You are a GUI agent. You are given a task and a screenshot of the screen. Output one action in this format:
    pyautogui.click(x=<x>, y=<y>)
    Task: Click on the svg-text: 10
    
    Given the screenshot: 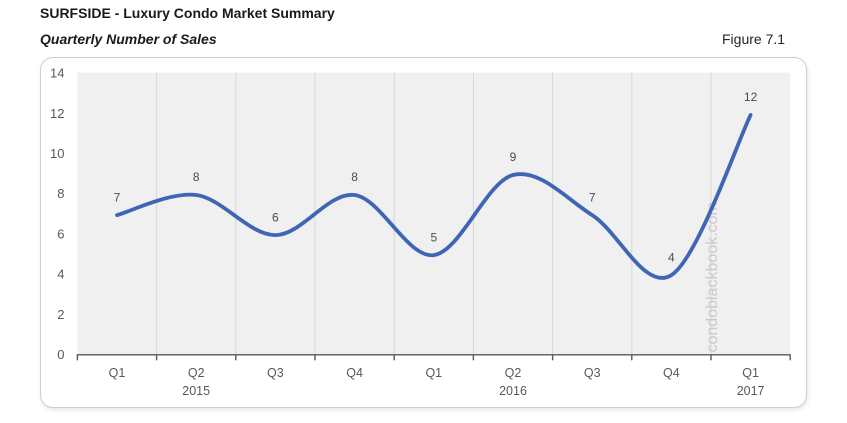 What is the action you would take?
    pyautogui.click(x=57, y=153)
    